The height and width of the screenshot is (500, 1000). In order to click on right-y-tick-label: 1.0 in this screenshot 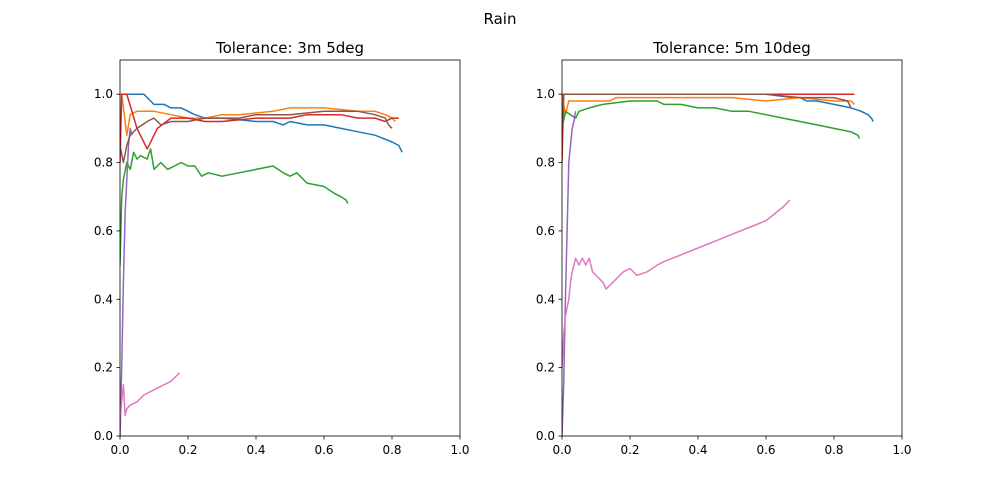, I will do `click(545, 94)`.